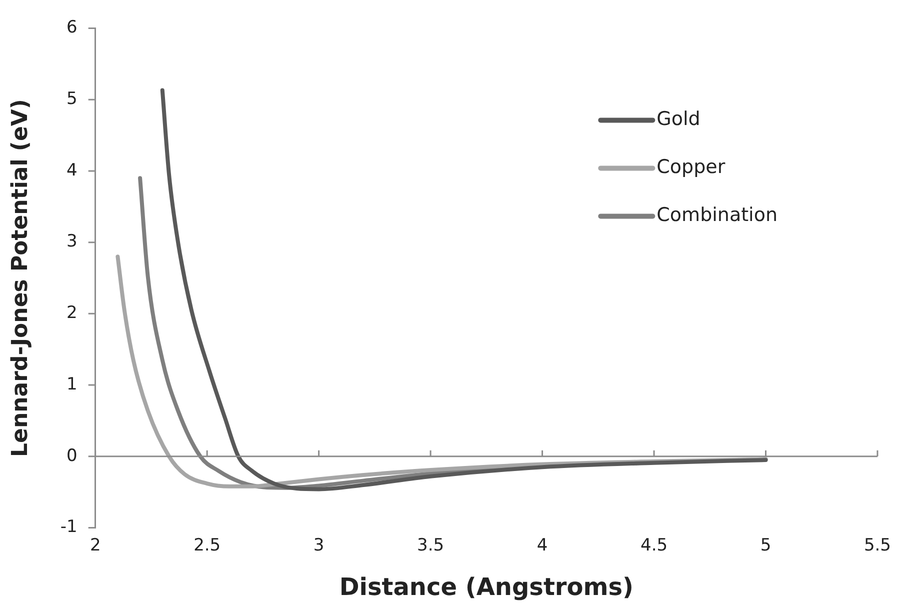 The image size is (899, 611). What do you see at coordinates (72, 242) in the screenshot?
I see `y-tick-label: 3` at bounding box center [72, 242].